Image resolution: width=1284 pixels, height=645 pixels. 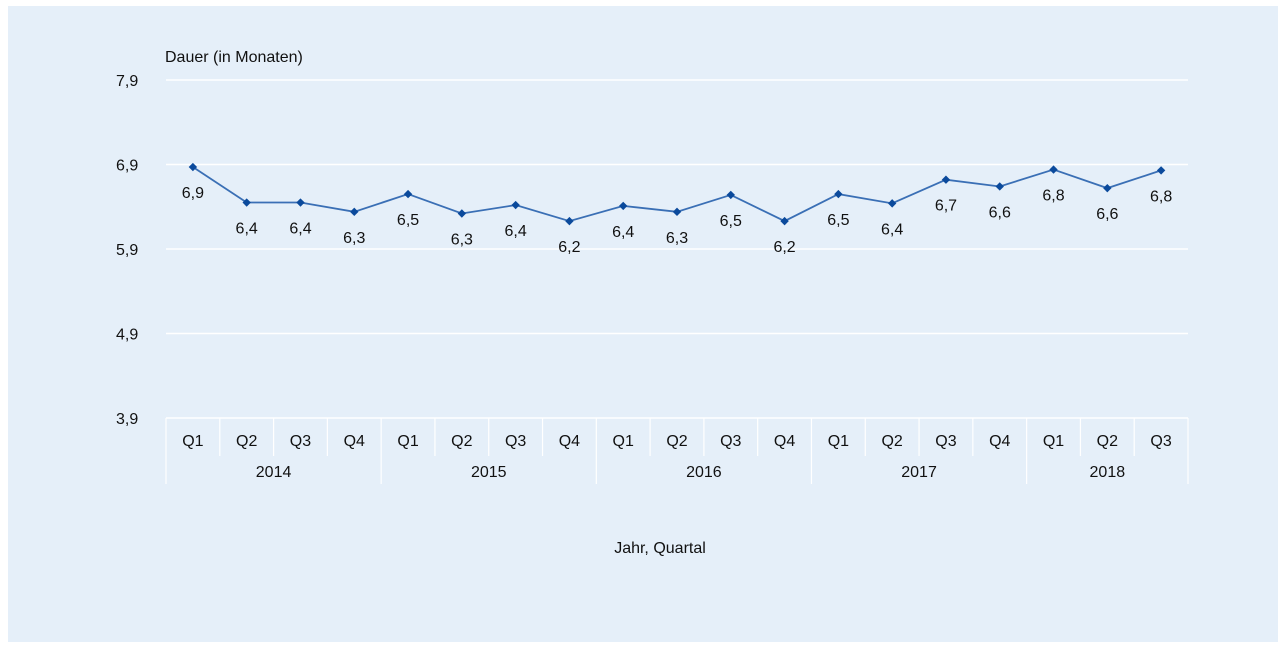 What do you see at coordinates (1108, 472) in the screenshot?
I see `x-group-label: 2018` at bounding box center [1108, 472].